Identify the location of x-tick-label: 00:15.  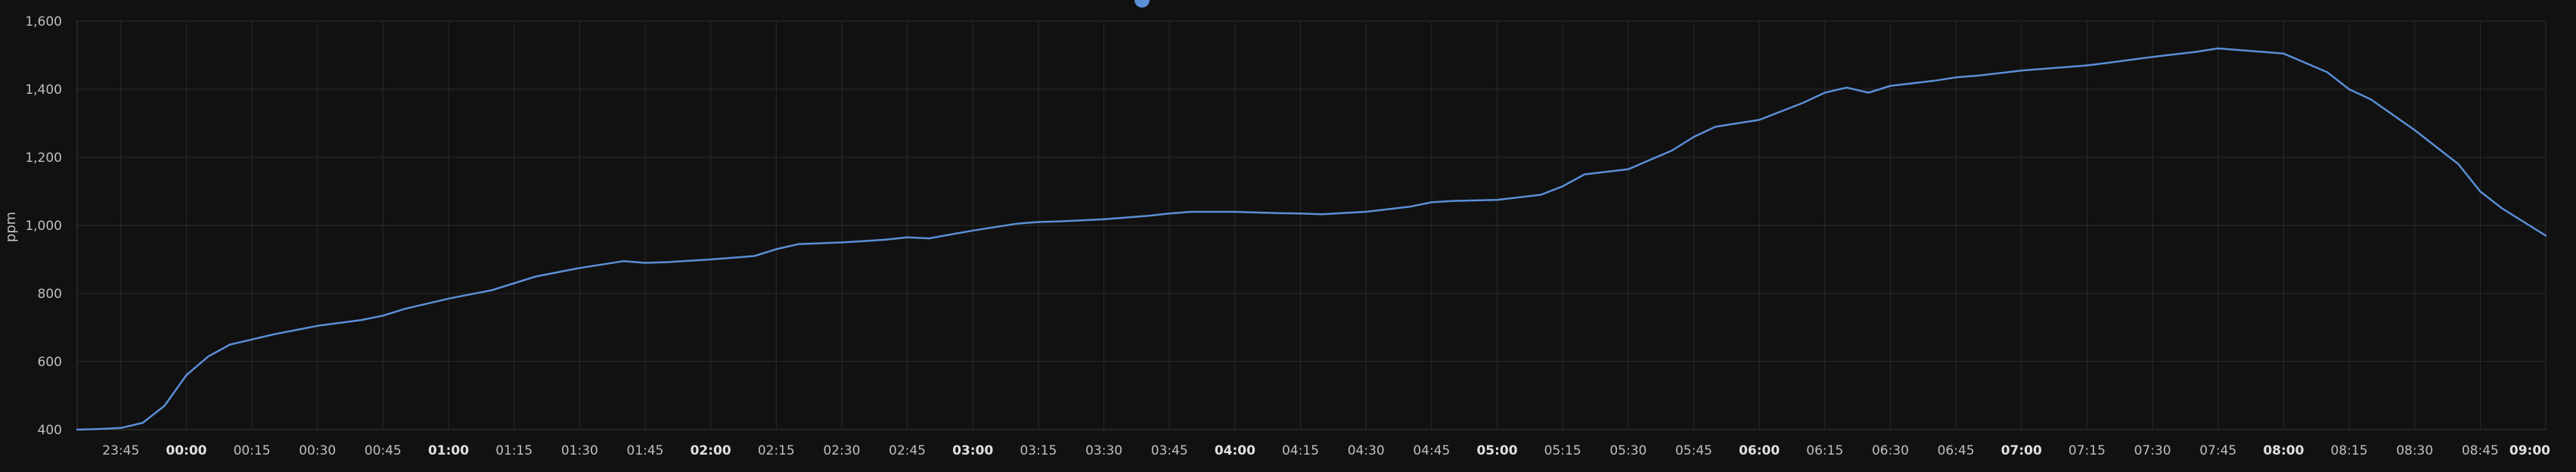
(252, 450).